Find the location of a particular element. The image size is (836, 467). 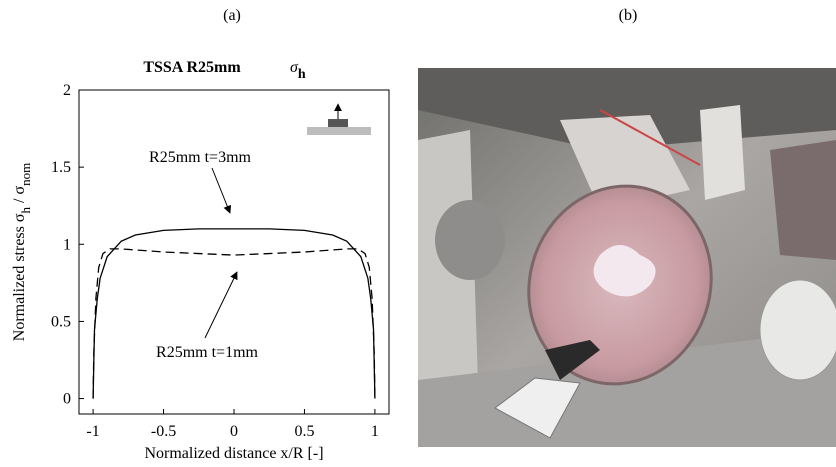

y-axis-label: Normalized stress σh / σnom is located at coordinates (22, 252).